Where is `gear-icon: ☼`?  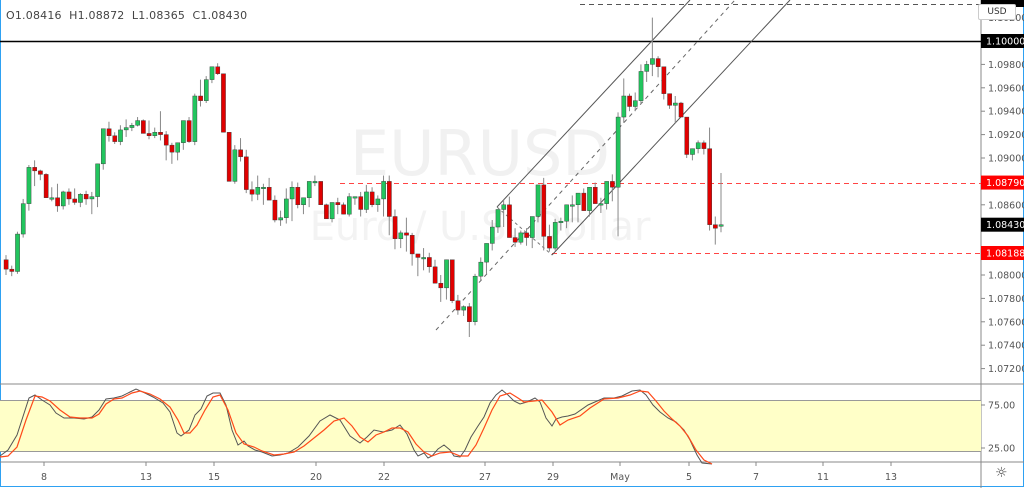 gear-icon: ☼ is located at coordinates (1001, 473).